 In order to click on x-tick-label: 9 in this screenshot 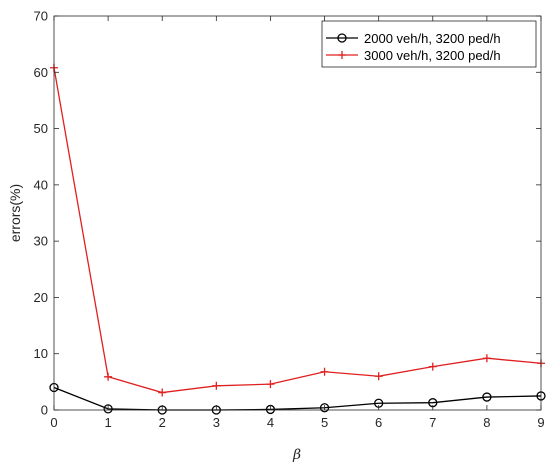, I will do `click(540, 422)`.